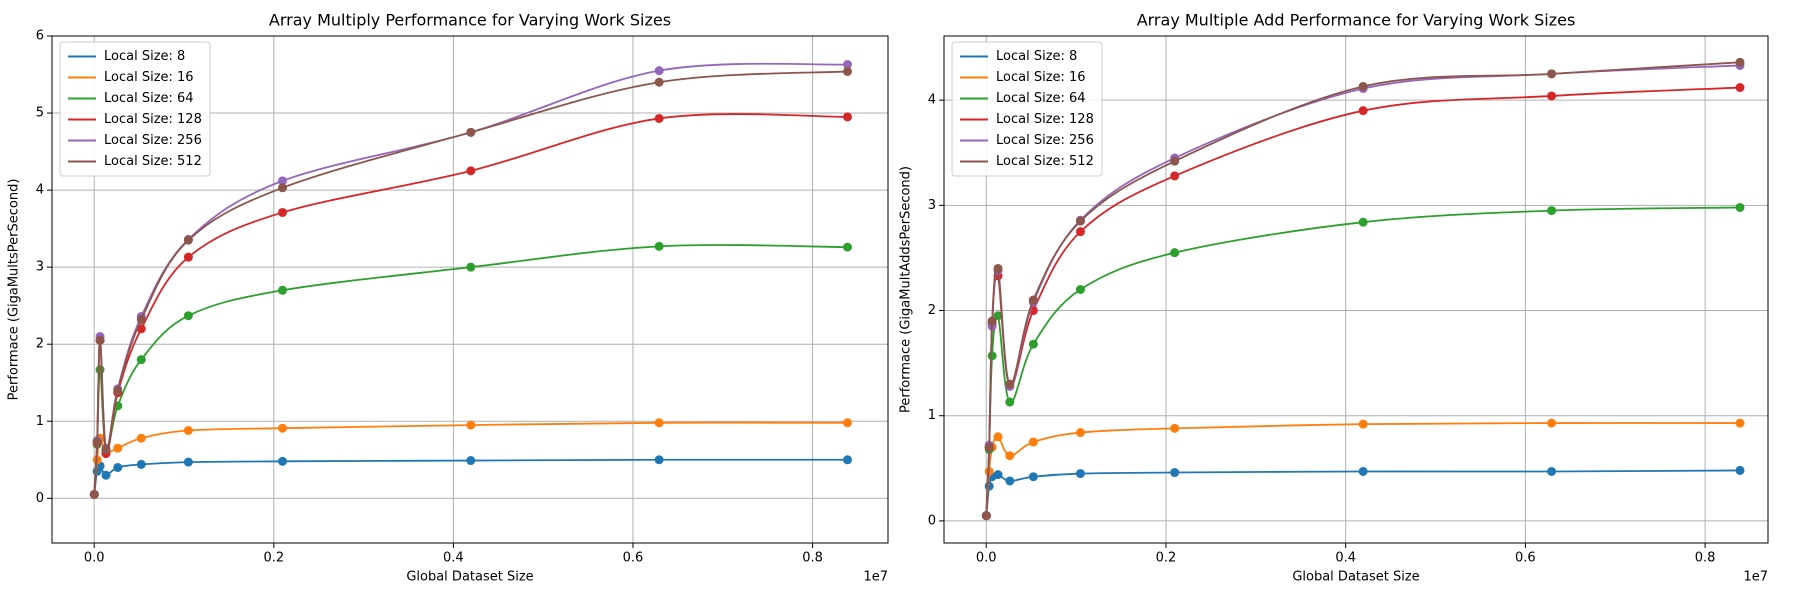  Describe the element at coordinates (1525, 558) in the screenshot. I see `x-tick-label: 0.6` at that location.